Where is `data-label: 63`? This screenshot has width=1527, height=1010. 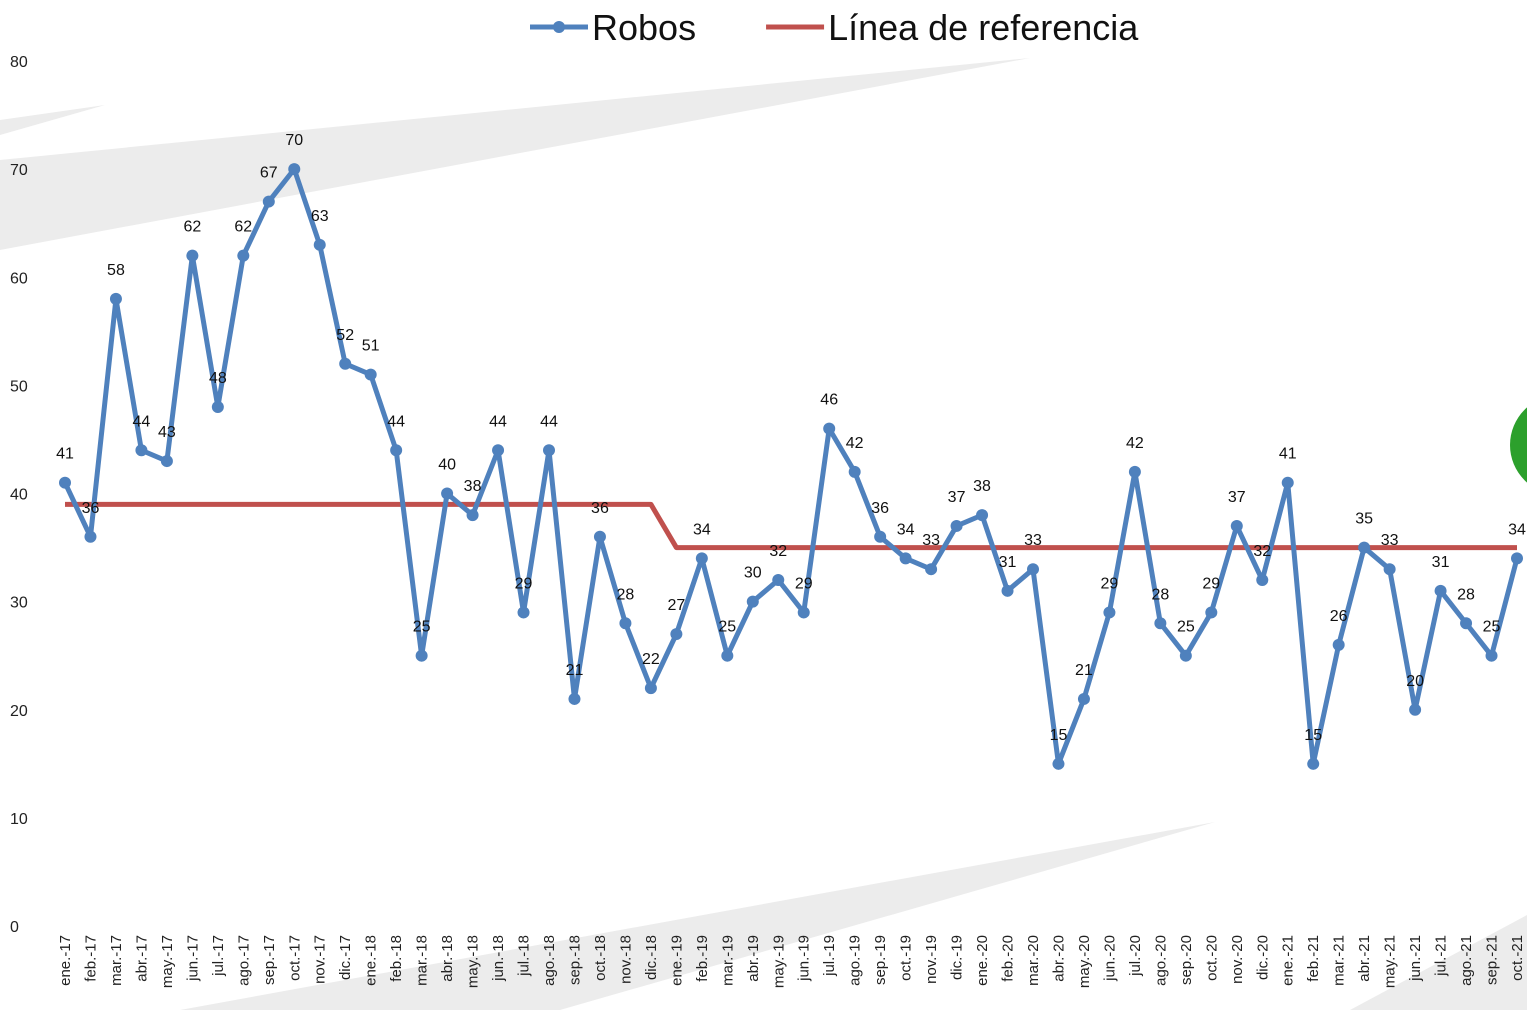 data-label: 63 is located at coordinates (320, 216).